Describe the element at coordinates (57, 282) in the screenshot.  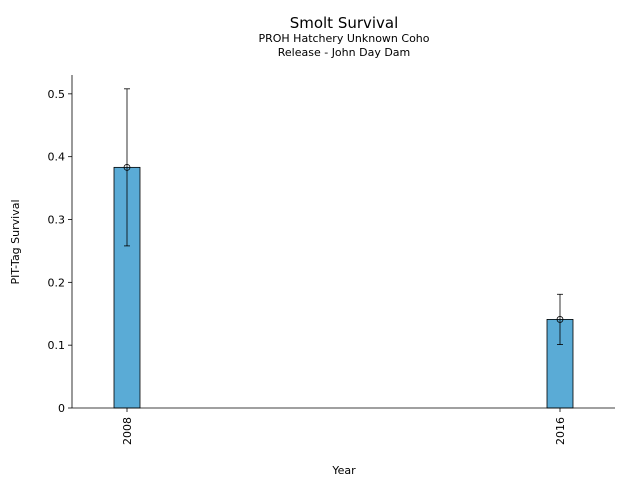
I see `y-tick-label: 0.2` at that location.